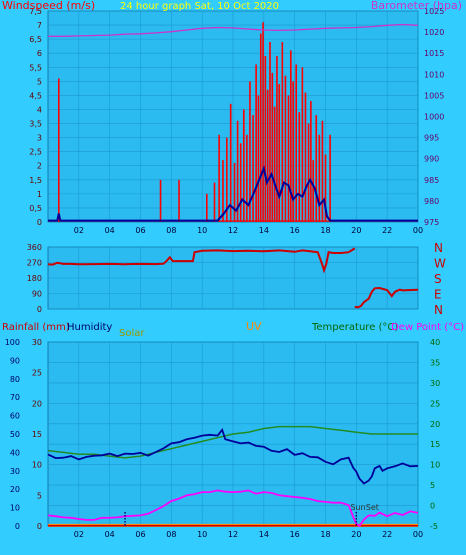 The width and height of the screenshot is (466, 555). I want to click on barometer-tick-label: 1000, so click(434, 117).